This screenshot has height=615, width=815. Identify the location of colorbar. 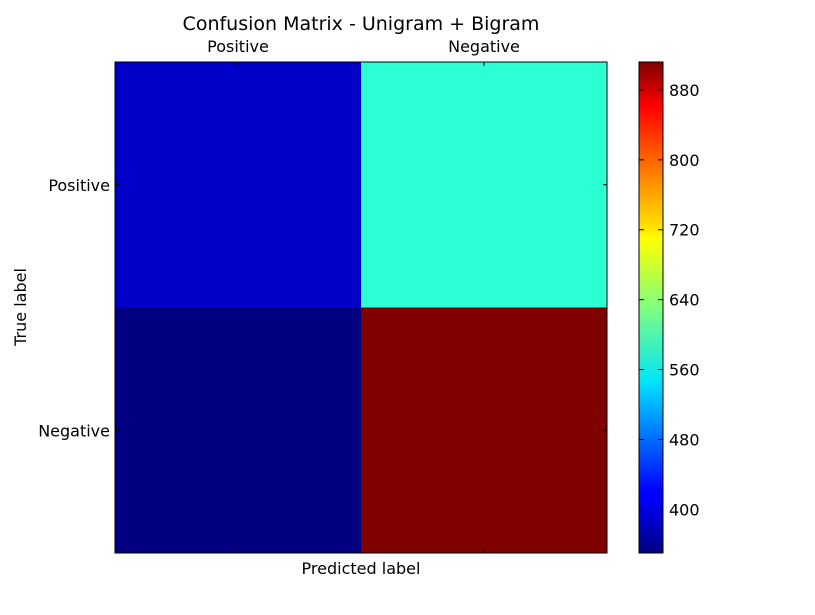
(651, 307).